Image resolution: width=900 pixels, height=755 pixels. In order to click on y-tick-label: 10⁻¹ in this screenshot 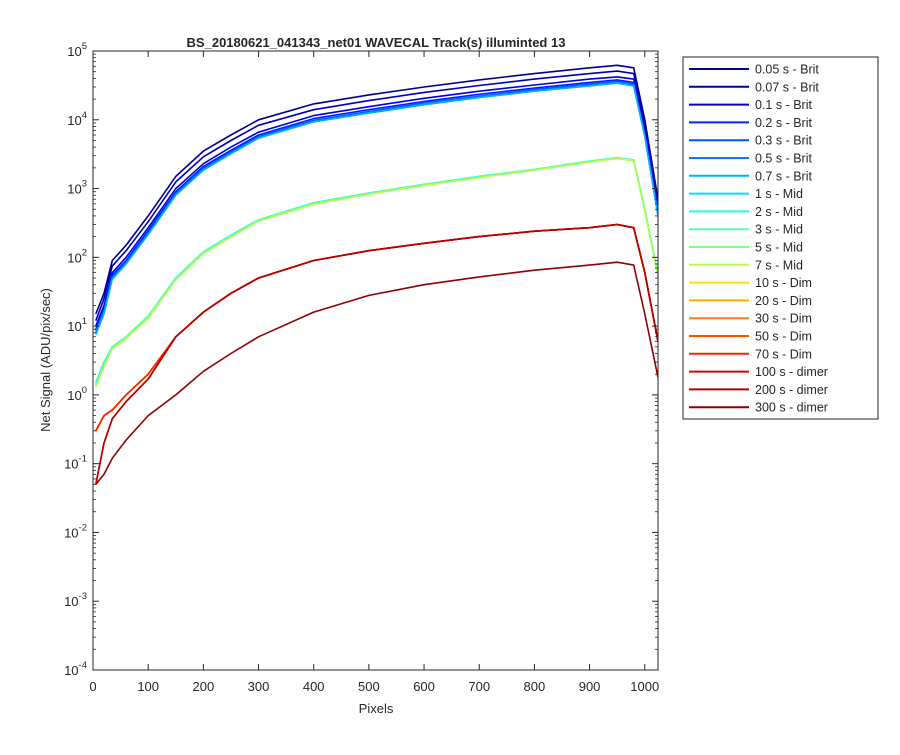, I will do `click(75, 463)`.